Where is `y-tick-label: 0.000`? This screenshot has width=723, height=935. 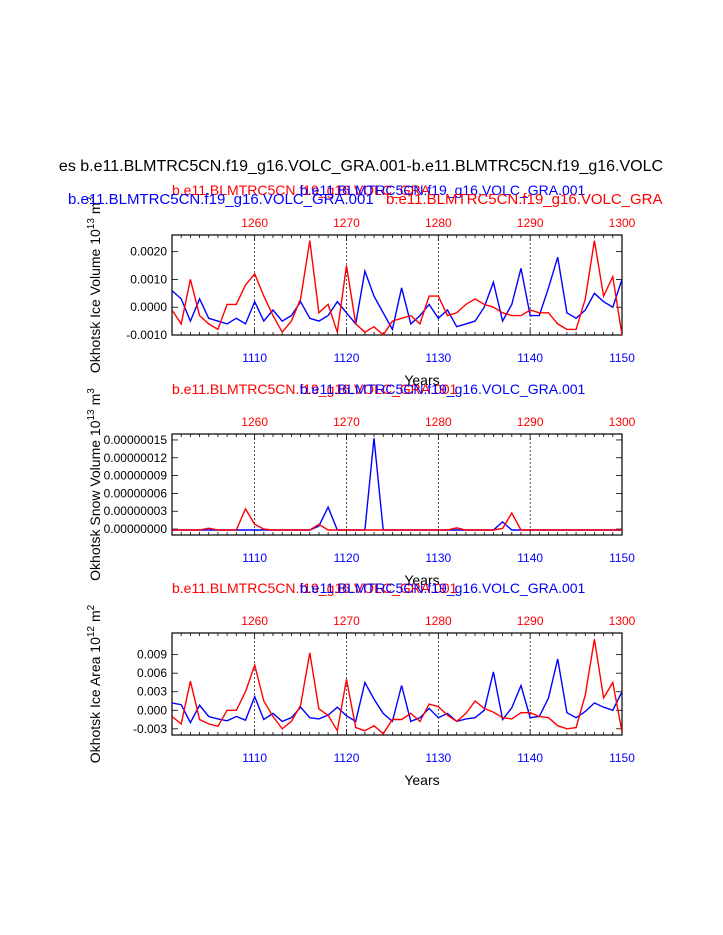 y-tick-label: 0.000 is located at coordinates (152, 710).